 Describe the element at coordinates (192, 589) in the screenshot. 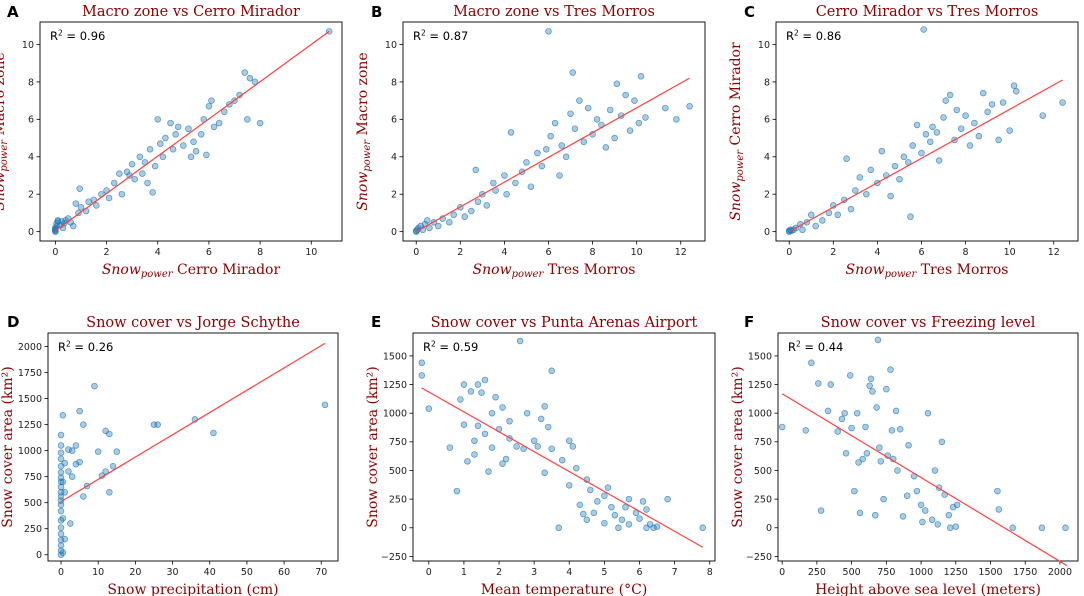

I see `x-axis-label: Snow precipitation (cm)` at that location.